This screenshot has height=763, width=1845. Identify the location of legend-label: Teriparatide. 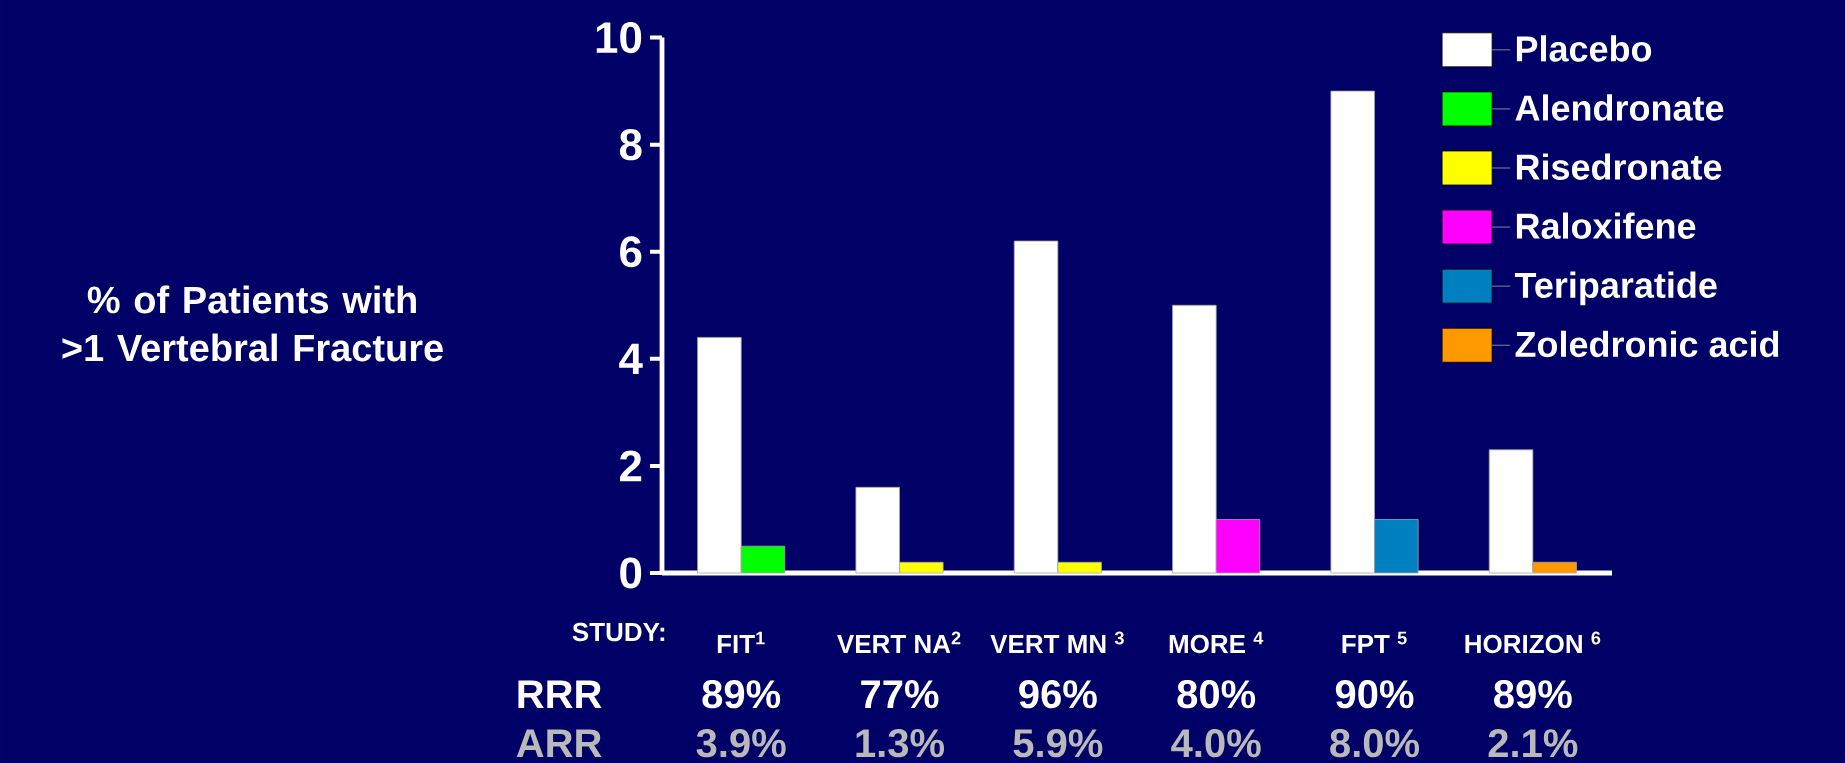
(1615, 288).